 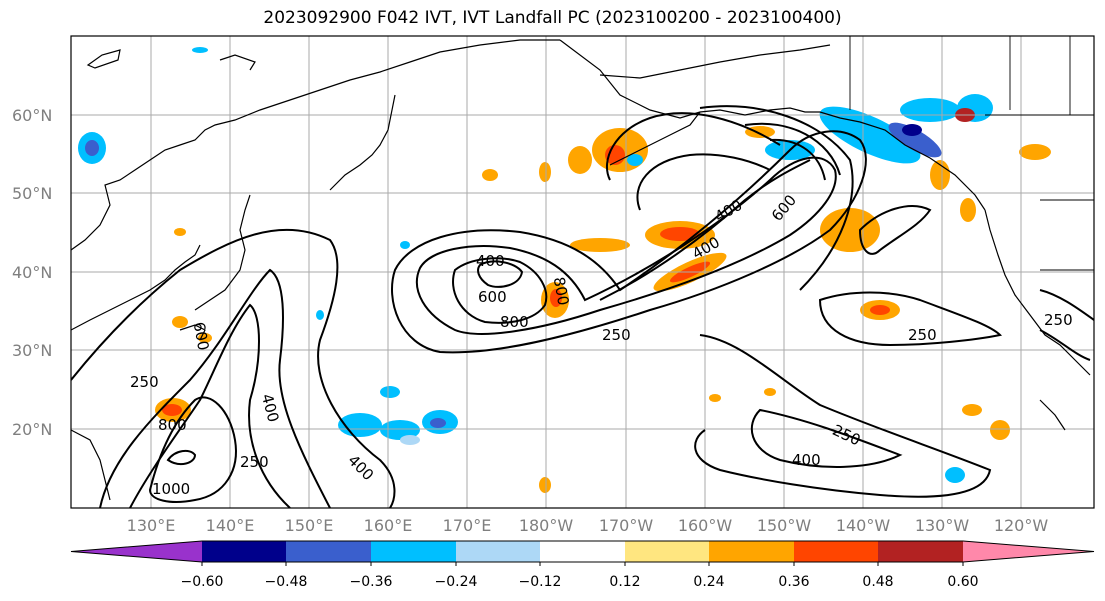 I want to click on lon-label: 150°E, so click(x=309, y=525).